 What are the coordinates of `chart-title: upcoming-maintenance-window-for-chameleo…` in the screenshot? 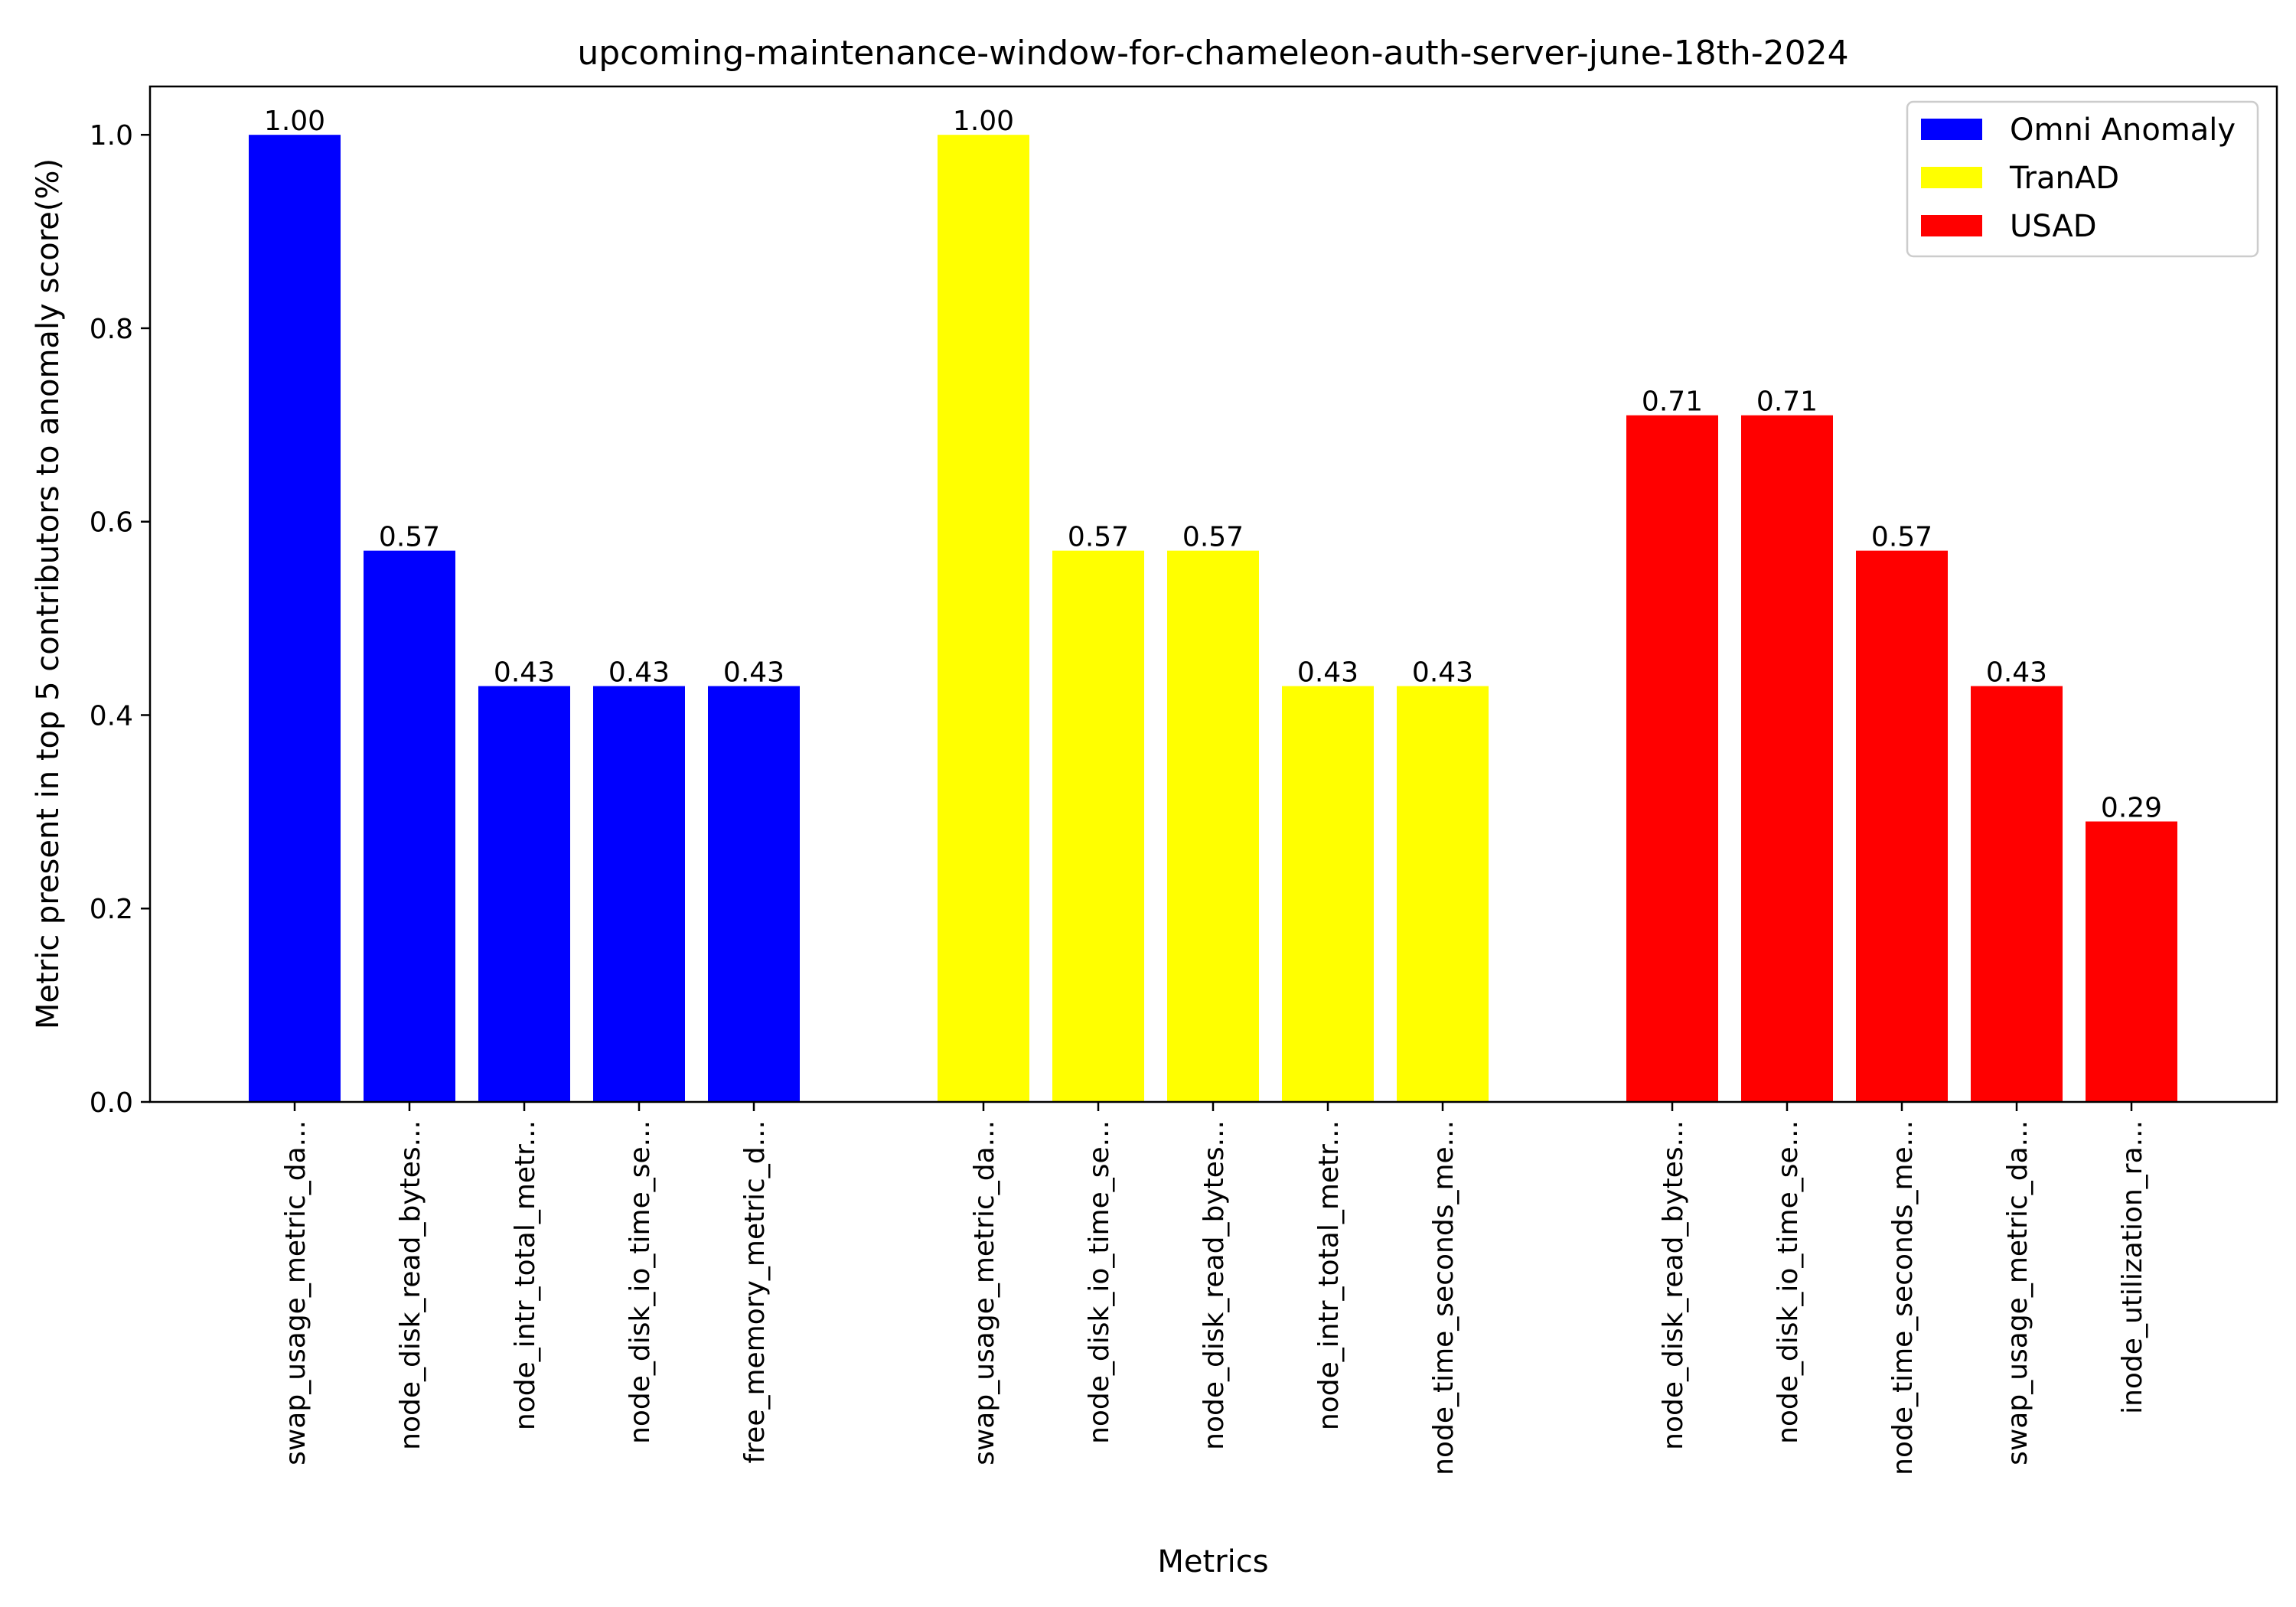 It's located at (1212, 53).